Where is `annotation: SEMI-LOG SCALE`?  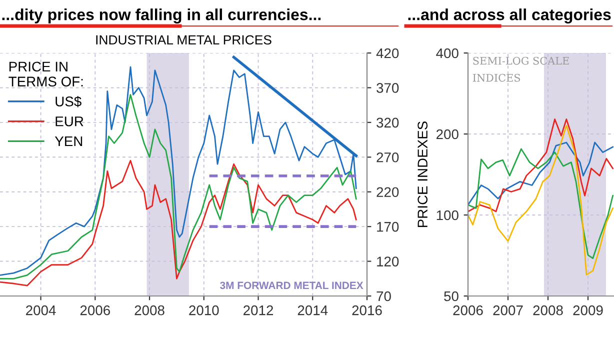 annotation: SEMI-LOG SCALE is located at coordinates (521, 60).